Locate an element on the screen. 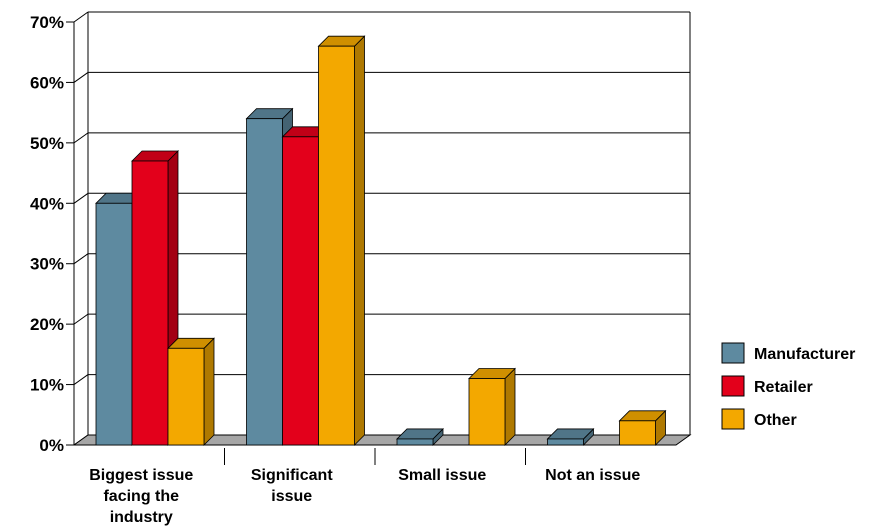 The width and height of the screenshot is (880, 530). legend-item-manufacturer: Manufacturer is located at coordinates (788, 353).